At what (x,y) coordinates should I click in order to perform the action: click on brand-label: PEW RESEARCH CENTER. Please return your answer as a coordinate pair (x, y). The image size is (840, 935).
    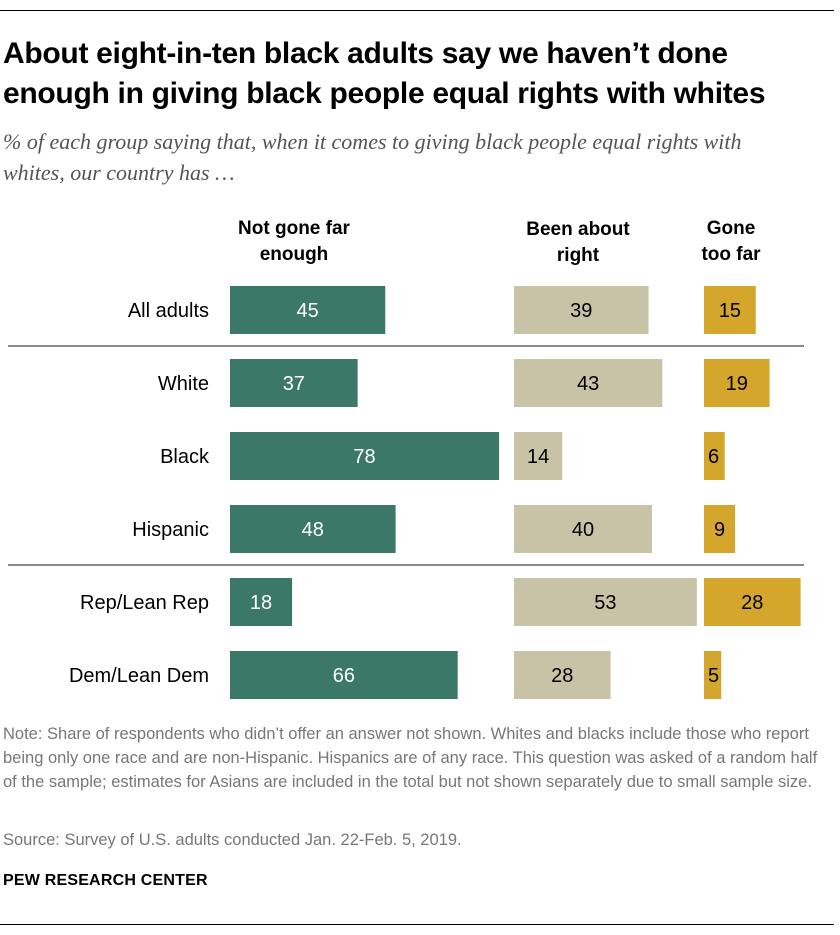
    Looking at the image, I should click on (105, 880).